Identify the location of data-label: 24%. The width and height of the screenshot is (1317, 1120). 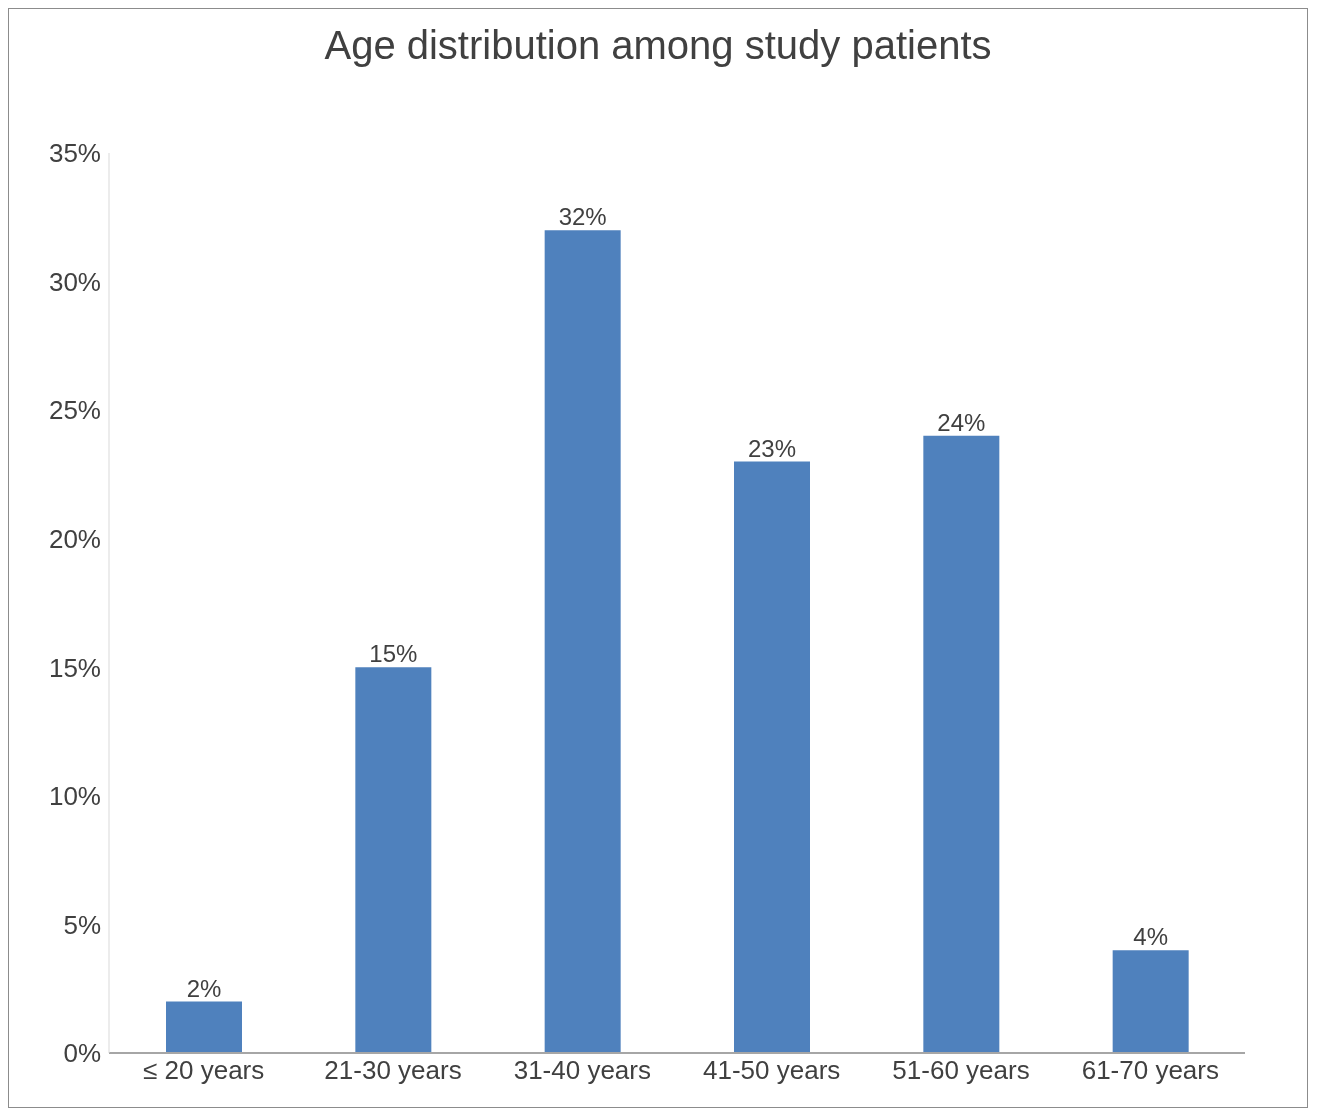
(961, 422).